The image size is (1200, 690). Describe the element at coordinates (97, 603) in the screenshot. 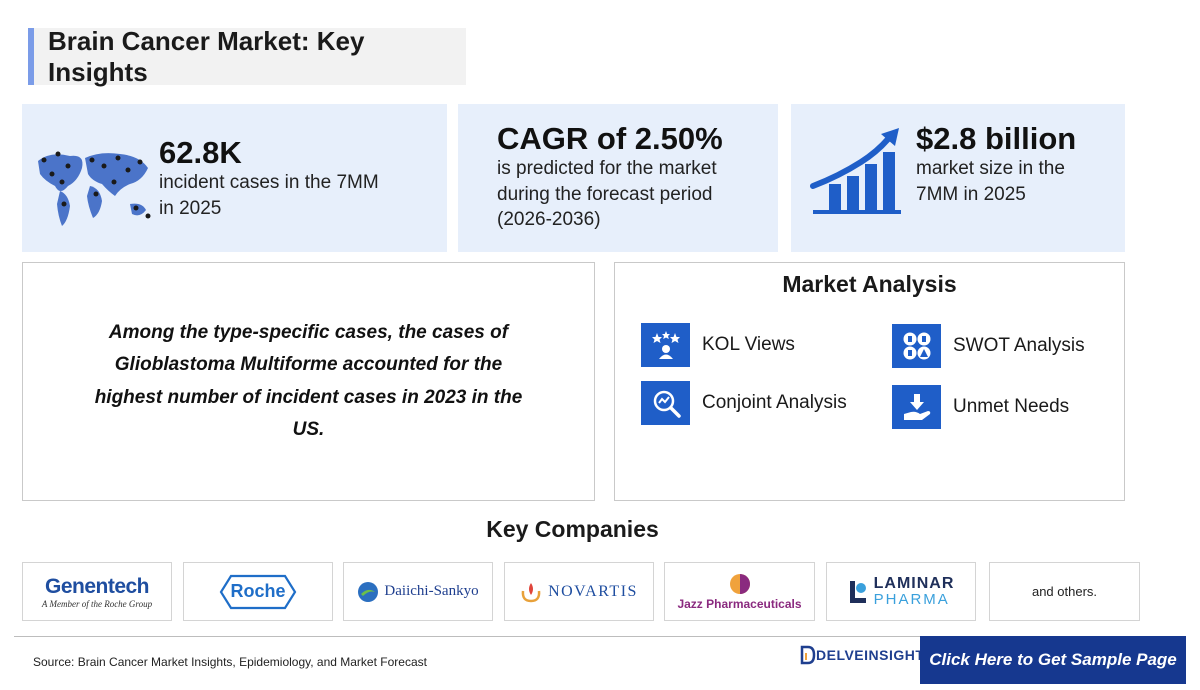

I see `logo-genentech-tagline: A Member of the Roche Group` at that location.